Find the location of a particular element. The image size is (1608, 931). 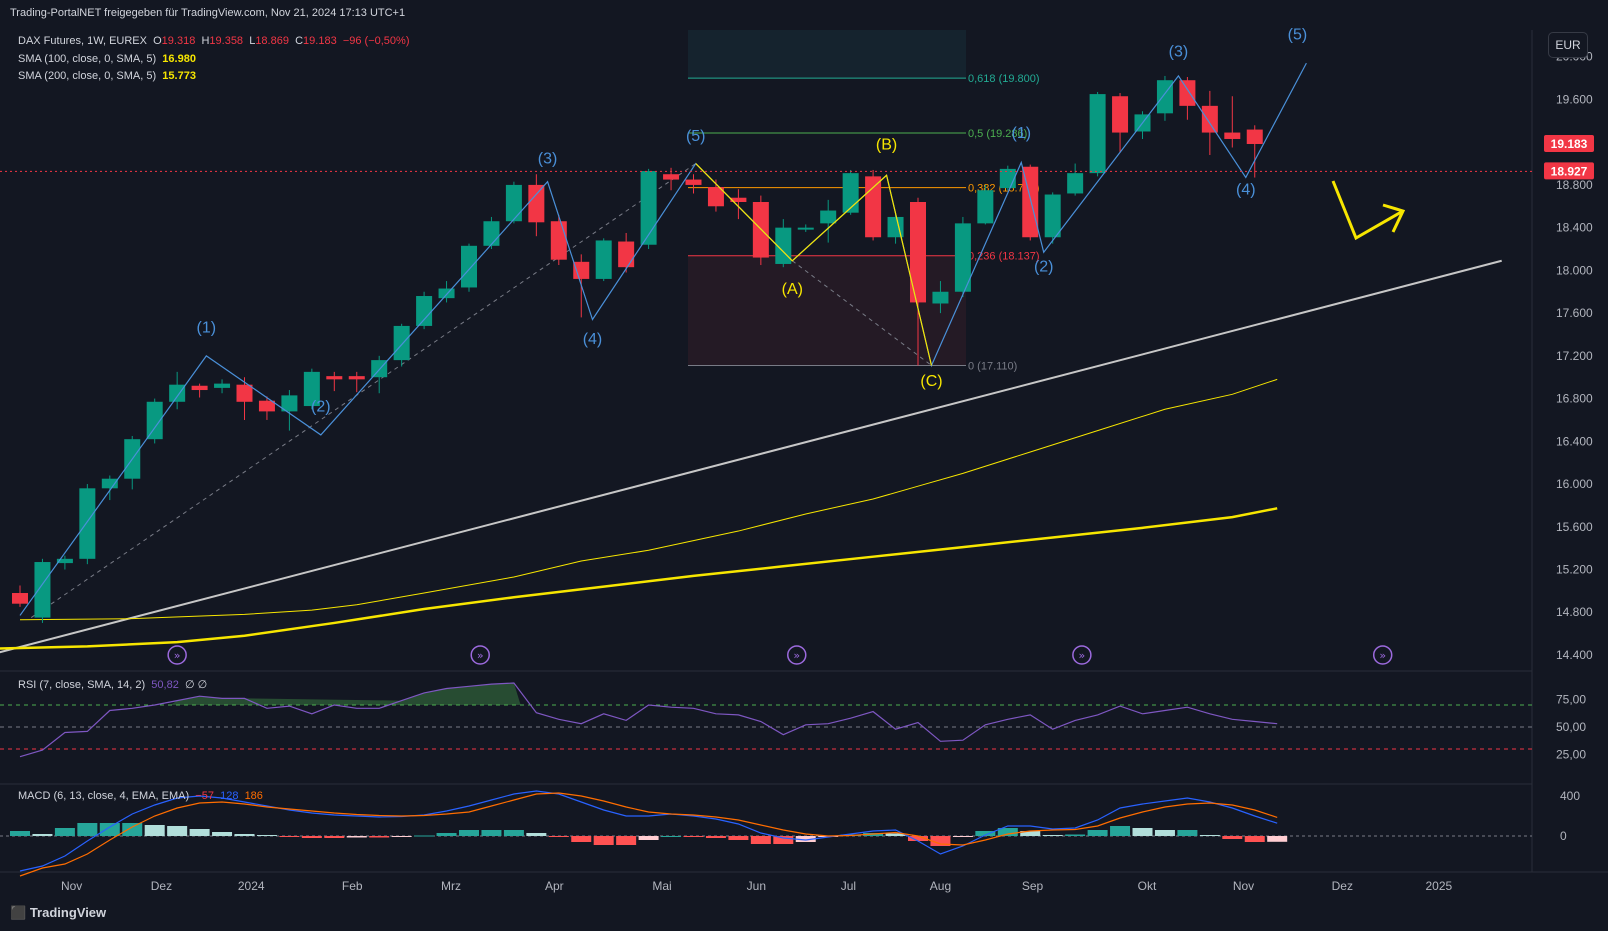

macd-line is located at coordinates (648, 831).